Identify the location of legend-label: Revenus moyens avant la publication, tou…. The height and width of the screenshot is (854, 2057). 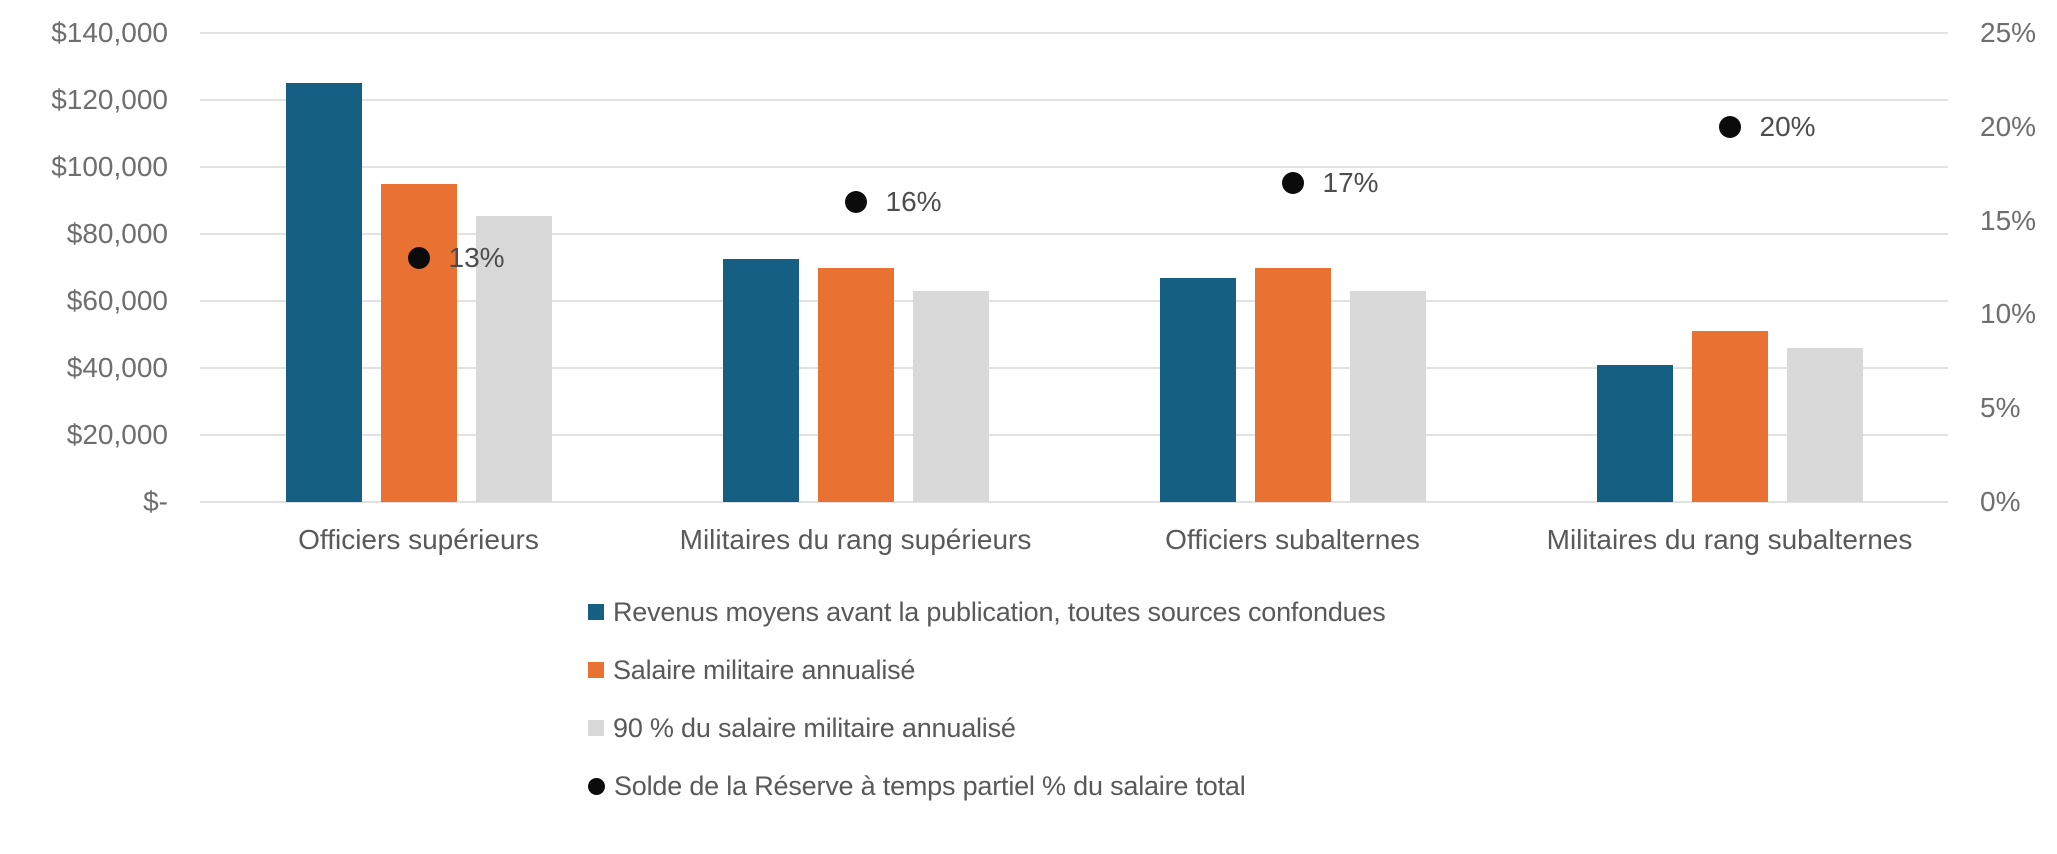
(999, 611).